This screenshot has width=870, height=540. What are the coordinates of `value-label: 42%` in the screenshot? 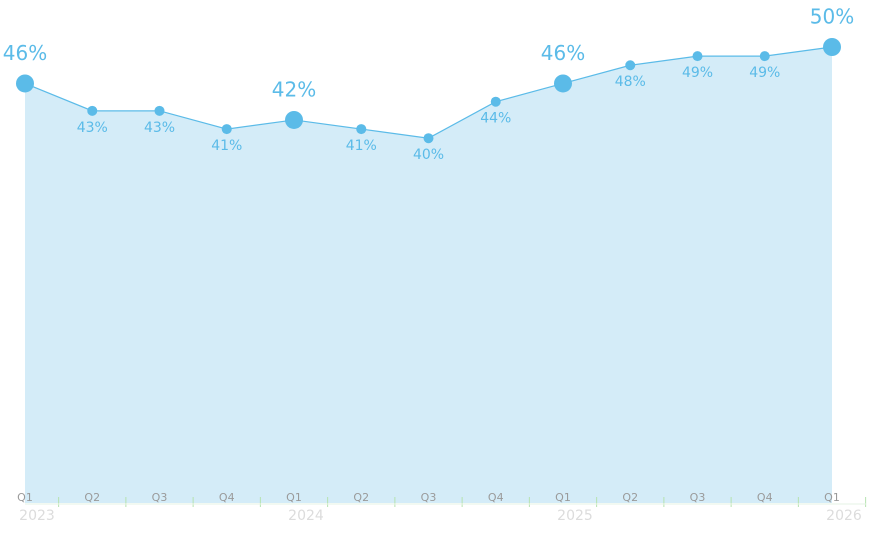 It's located at (294, 89).